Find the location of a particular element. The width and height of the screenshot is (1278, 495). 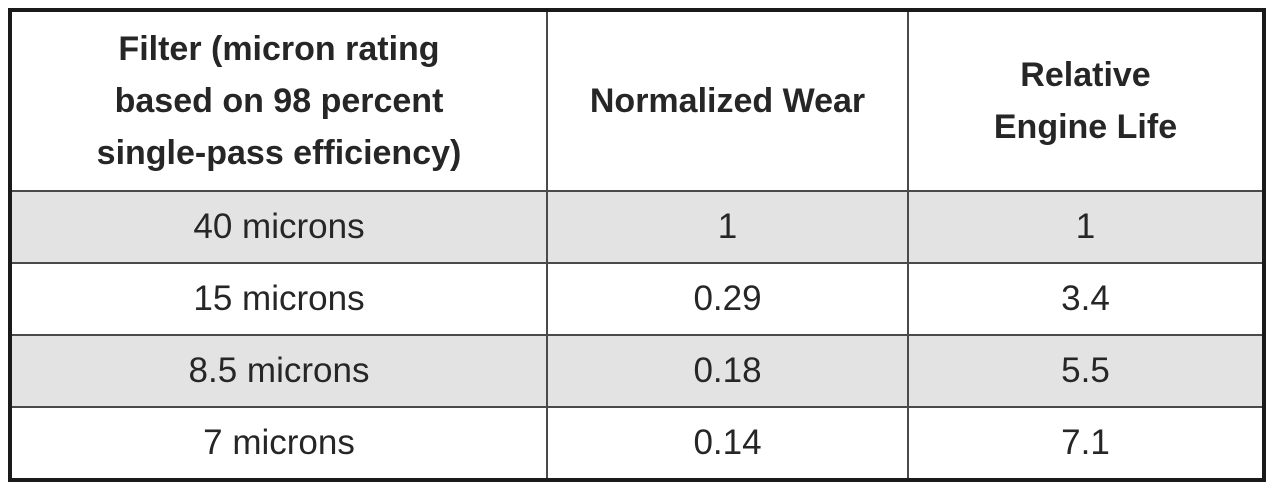

table-row: 40 microns 1 1 is located at coordinates (637, 227).